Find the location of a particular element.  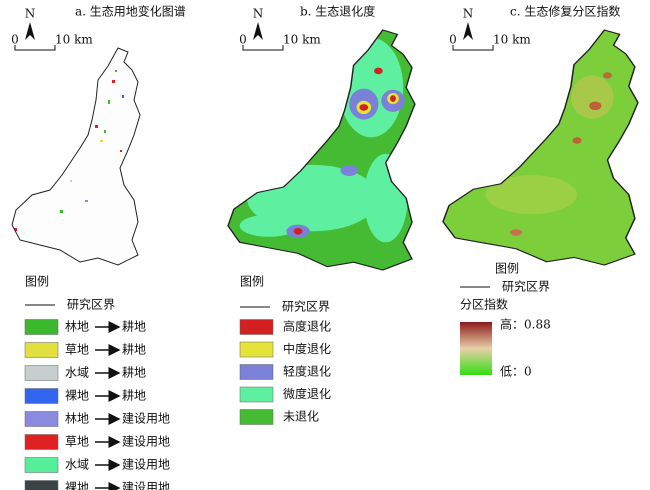

index-high: 高：0.88 is located at coordinates (525, 324).